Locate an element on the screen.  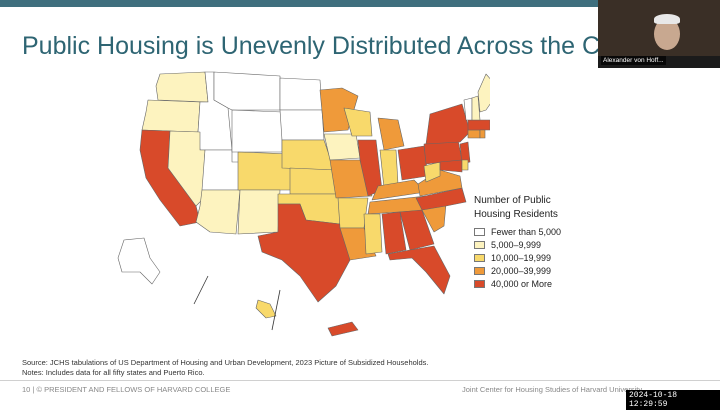
state-RI is located at coordinates (482, 134).